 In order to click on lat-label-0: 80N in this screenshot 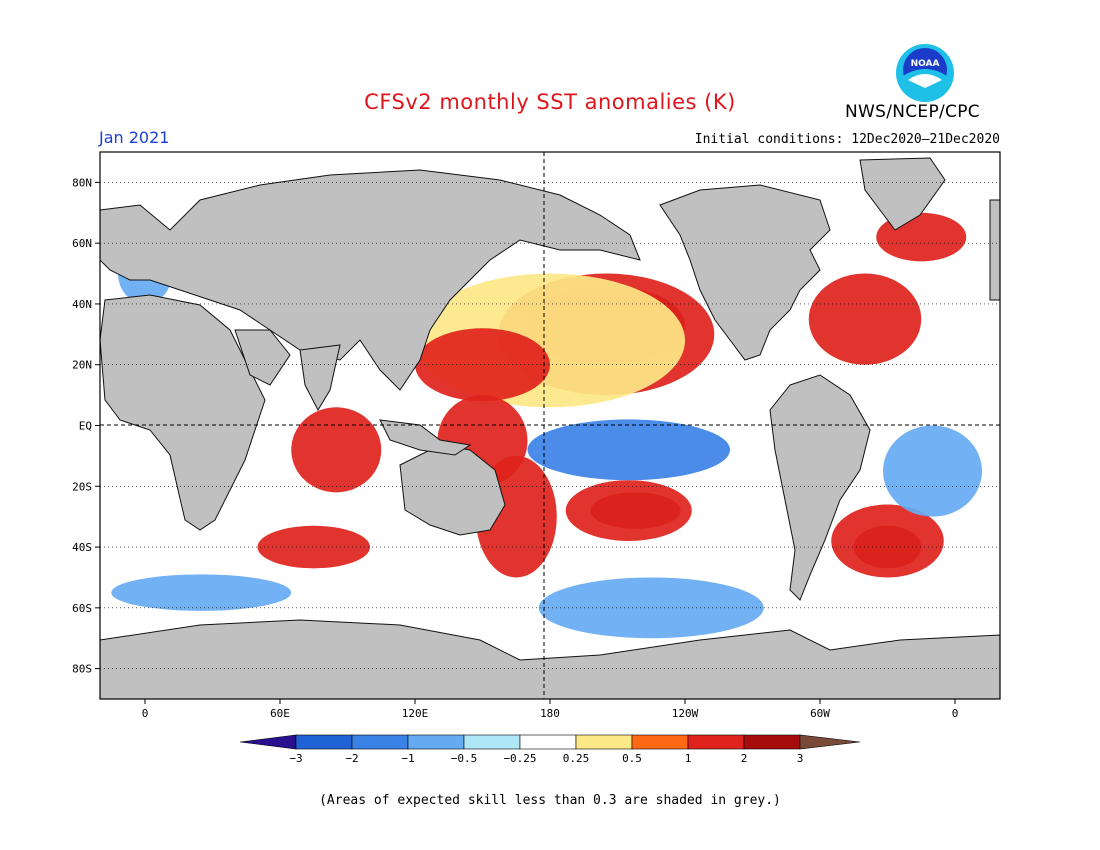, I will do `click(82, 182)`.